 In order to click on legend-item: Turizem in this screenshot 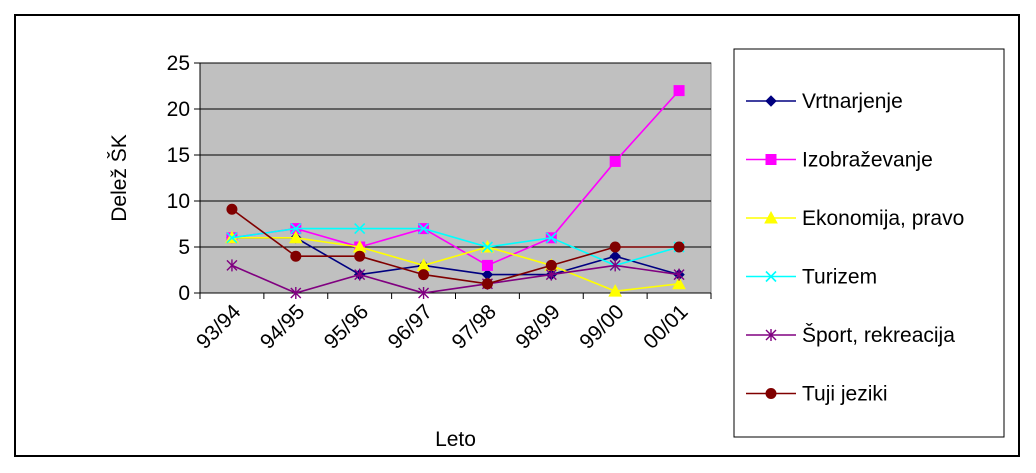, I will do `click(811, 277)`.